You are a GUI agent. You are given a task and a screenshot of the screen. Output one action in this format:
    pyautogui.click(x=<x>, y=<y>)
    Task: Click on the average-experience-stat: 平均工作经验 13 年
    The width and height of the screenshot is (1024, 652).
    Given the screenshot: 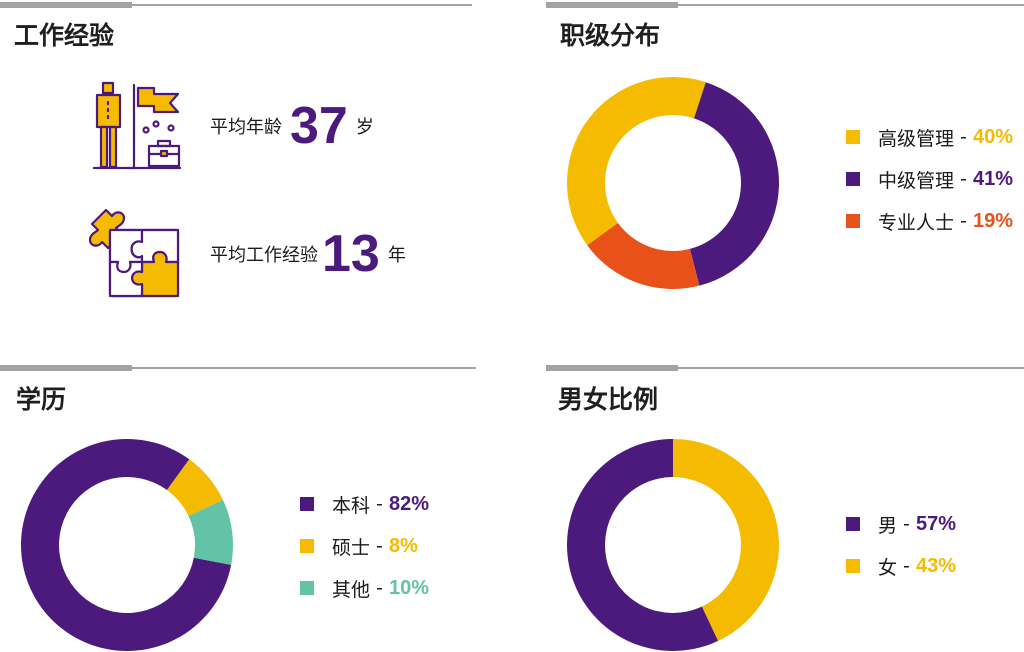 What is the action you would take?
    pyautogui.click(x=308, y=254)
    